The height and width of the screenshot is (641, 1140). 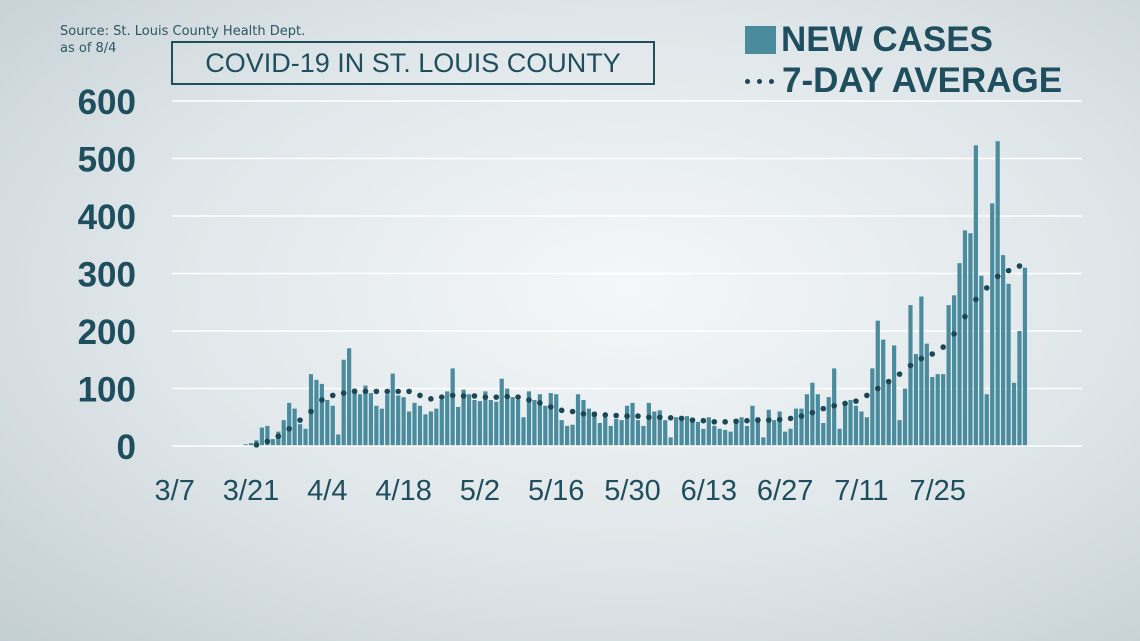 What do you see at coordinates (175, 491) in the screenshot?
I see `x-tick-label-3-7: 3/7` at bounding box center [175, 491].